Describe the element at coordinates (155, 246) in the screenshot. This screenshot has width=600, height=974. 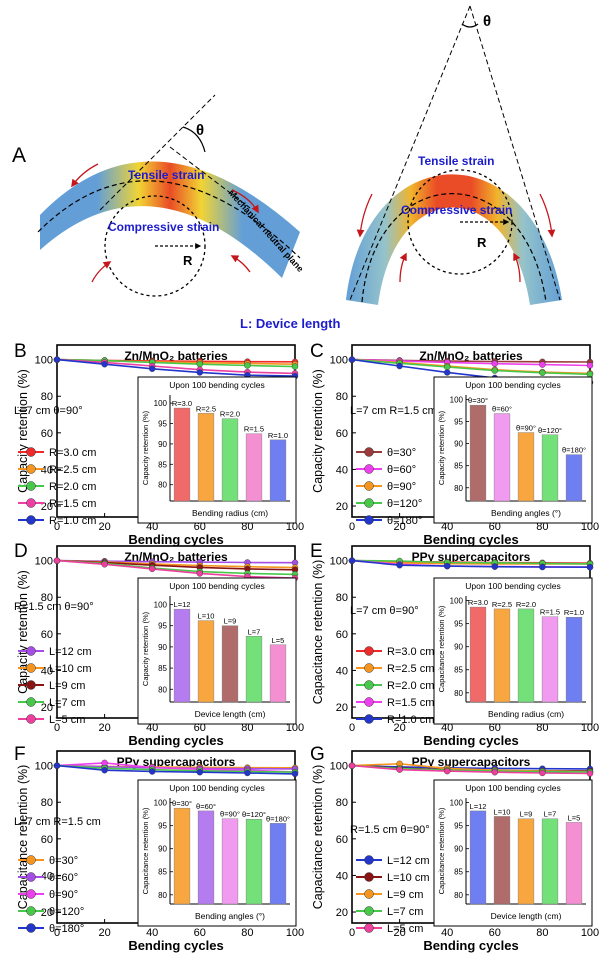
I see `left-bend-circle` at that location.